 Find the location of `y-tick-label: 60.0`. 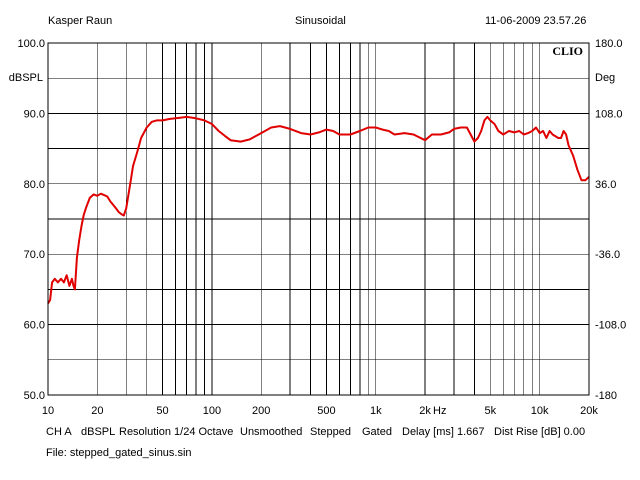

y-tick-label: 60.0 is located at coordinates (34, 326).